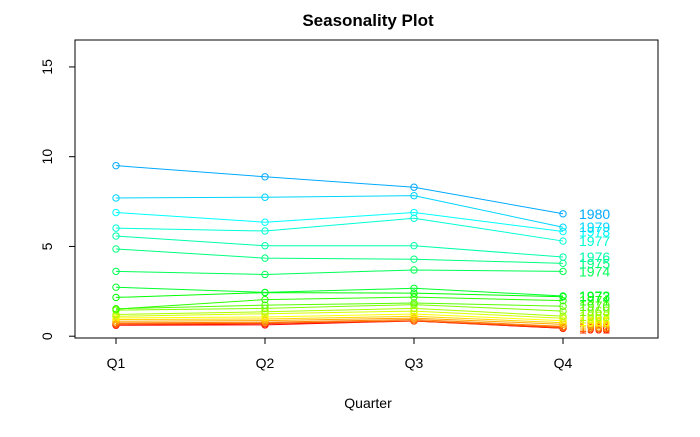 The image size is (700, 437). What do you see at coordinates (116, 363) in the screenshot?
I see `x-tick-label: Q1` at bounding box center [116, 363].